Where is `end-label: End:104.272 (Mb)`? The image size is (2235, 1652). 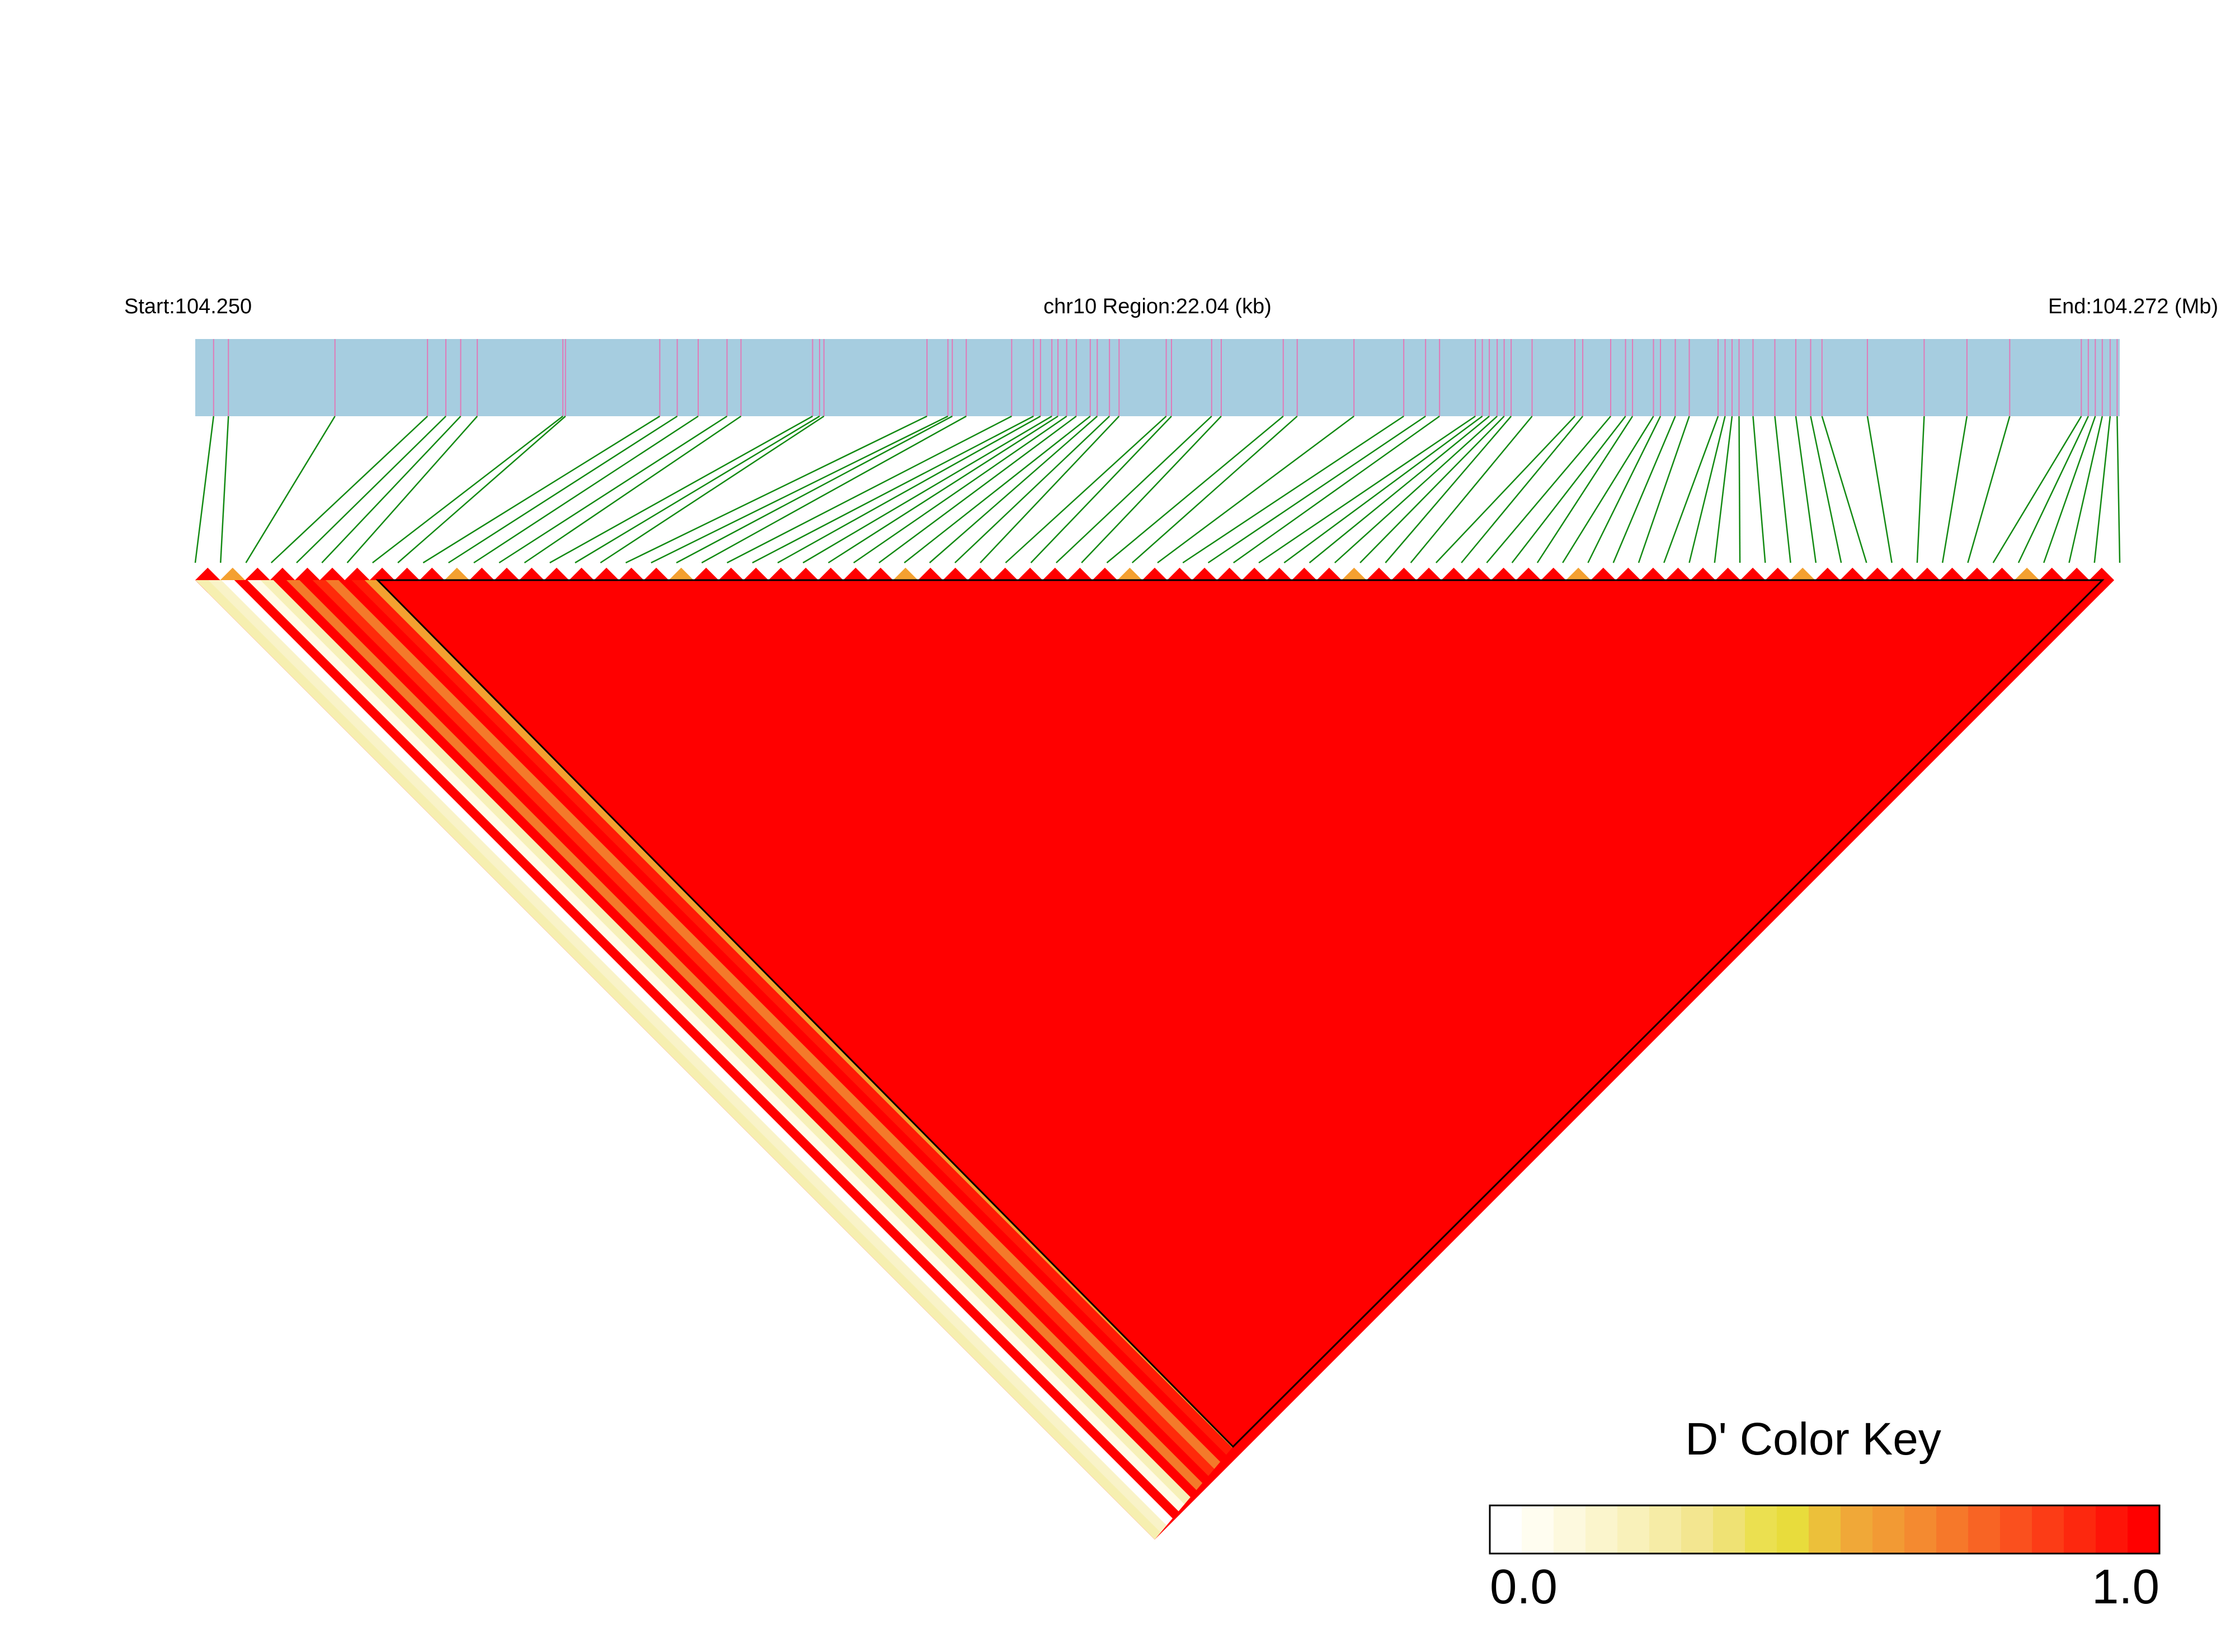 end-label: End:104.272 (Mb) is located at coordinates (2133, 306).